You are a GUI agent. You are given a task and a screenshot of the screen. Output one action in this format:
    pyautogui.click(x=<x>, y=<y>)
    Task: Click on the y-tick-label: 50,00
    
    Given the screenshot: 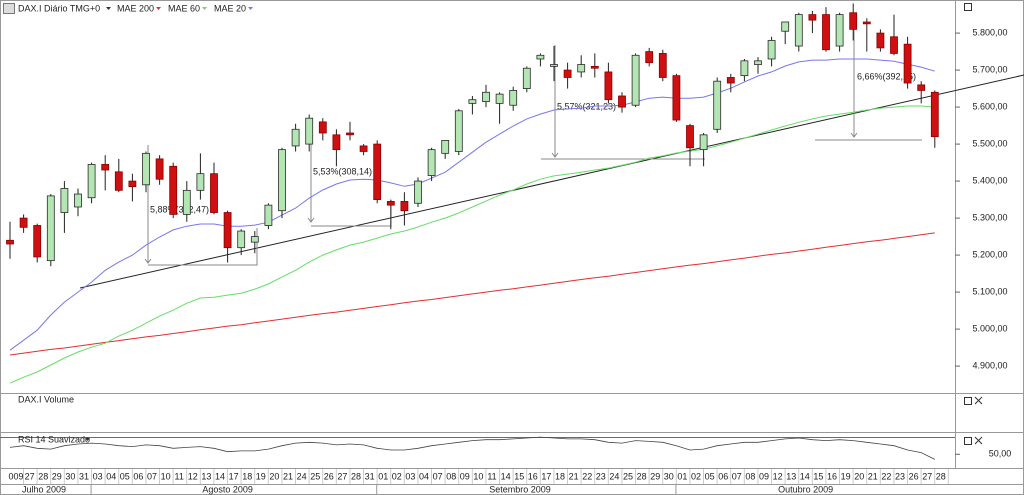 What is the action you would take?
    pyautogui.click(x=1000, y=454)
    